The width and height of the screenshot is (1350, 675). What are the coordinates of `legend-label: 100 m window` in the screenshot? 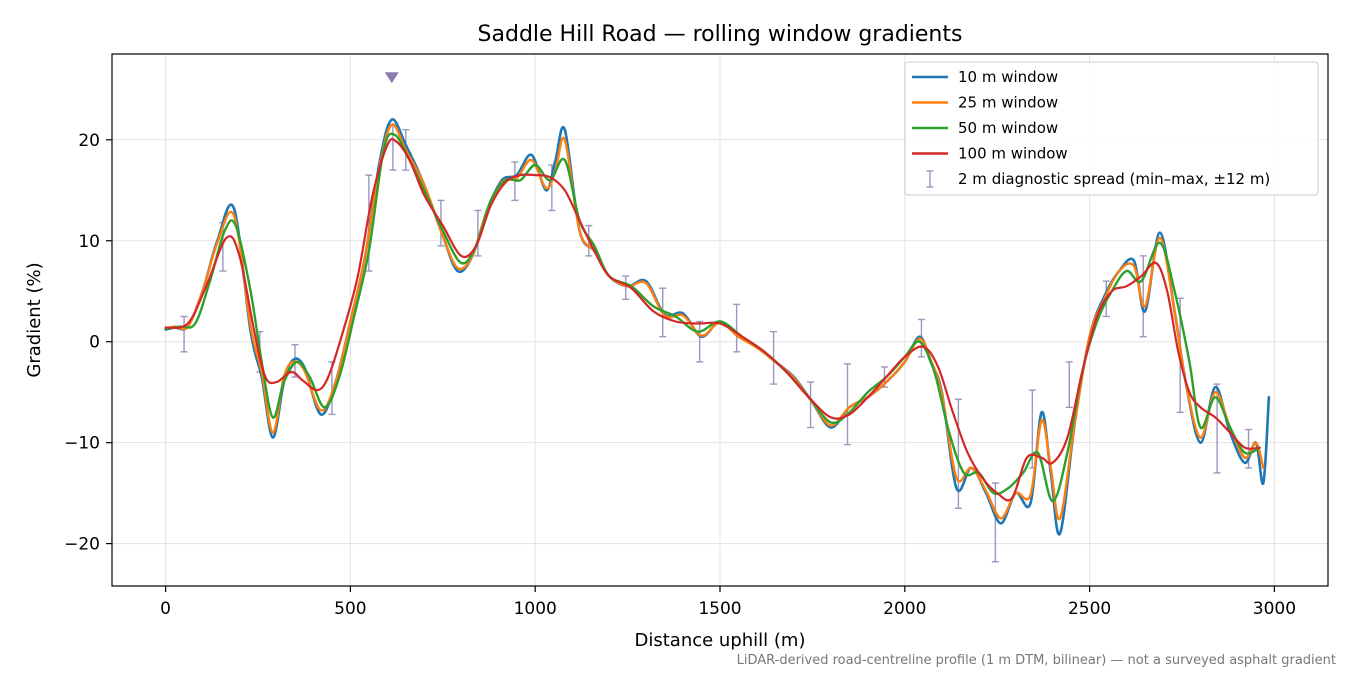 It's located at (1013, 154).